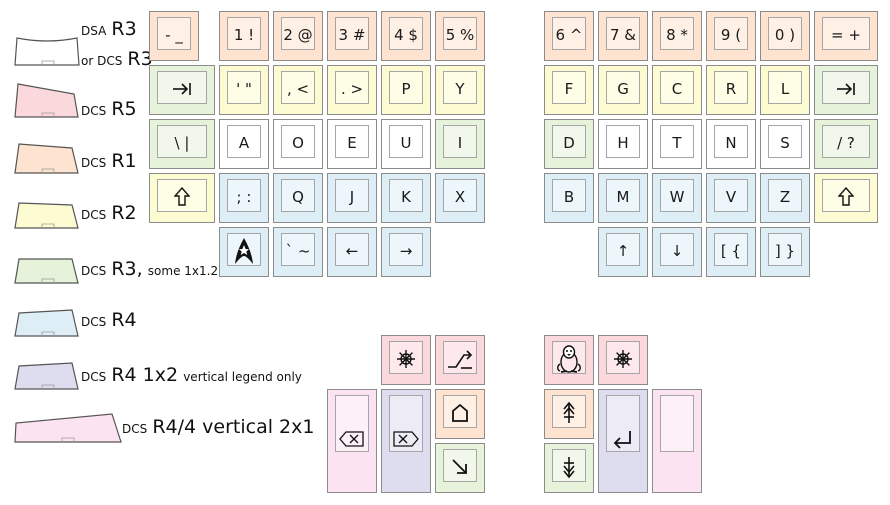 The image size is (890, 505). I want to click on key-y: Y, so click(460, 90).